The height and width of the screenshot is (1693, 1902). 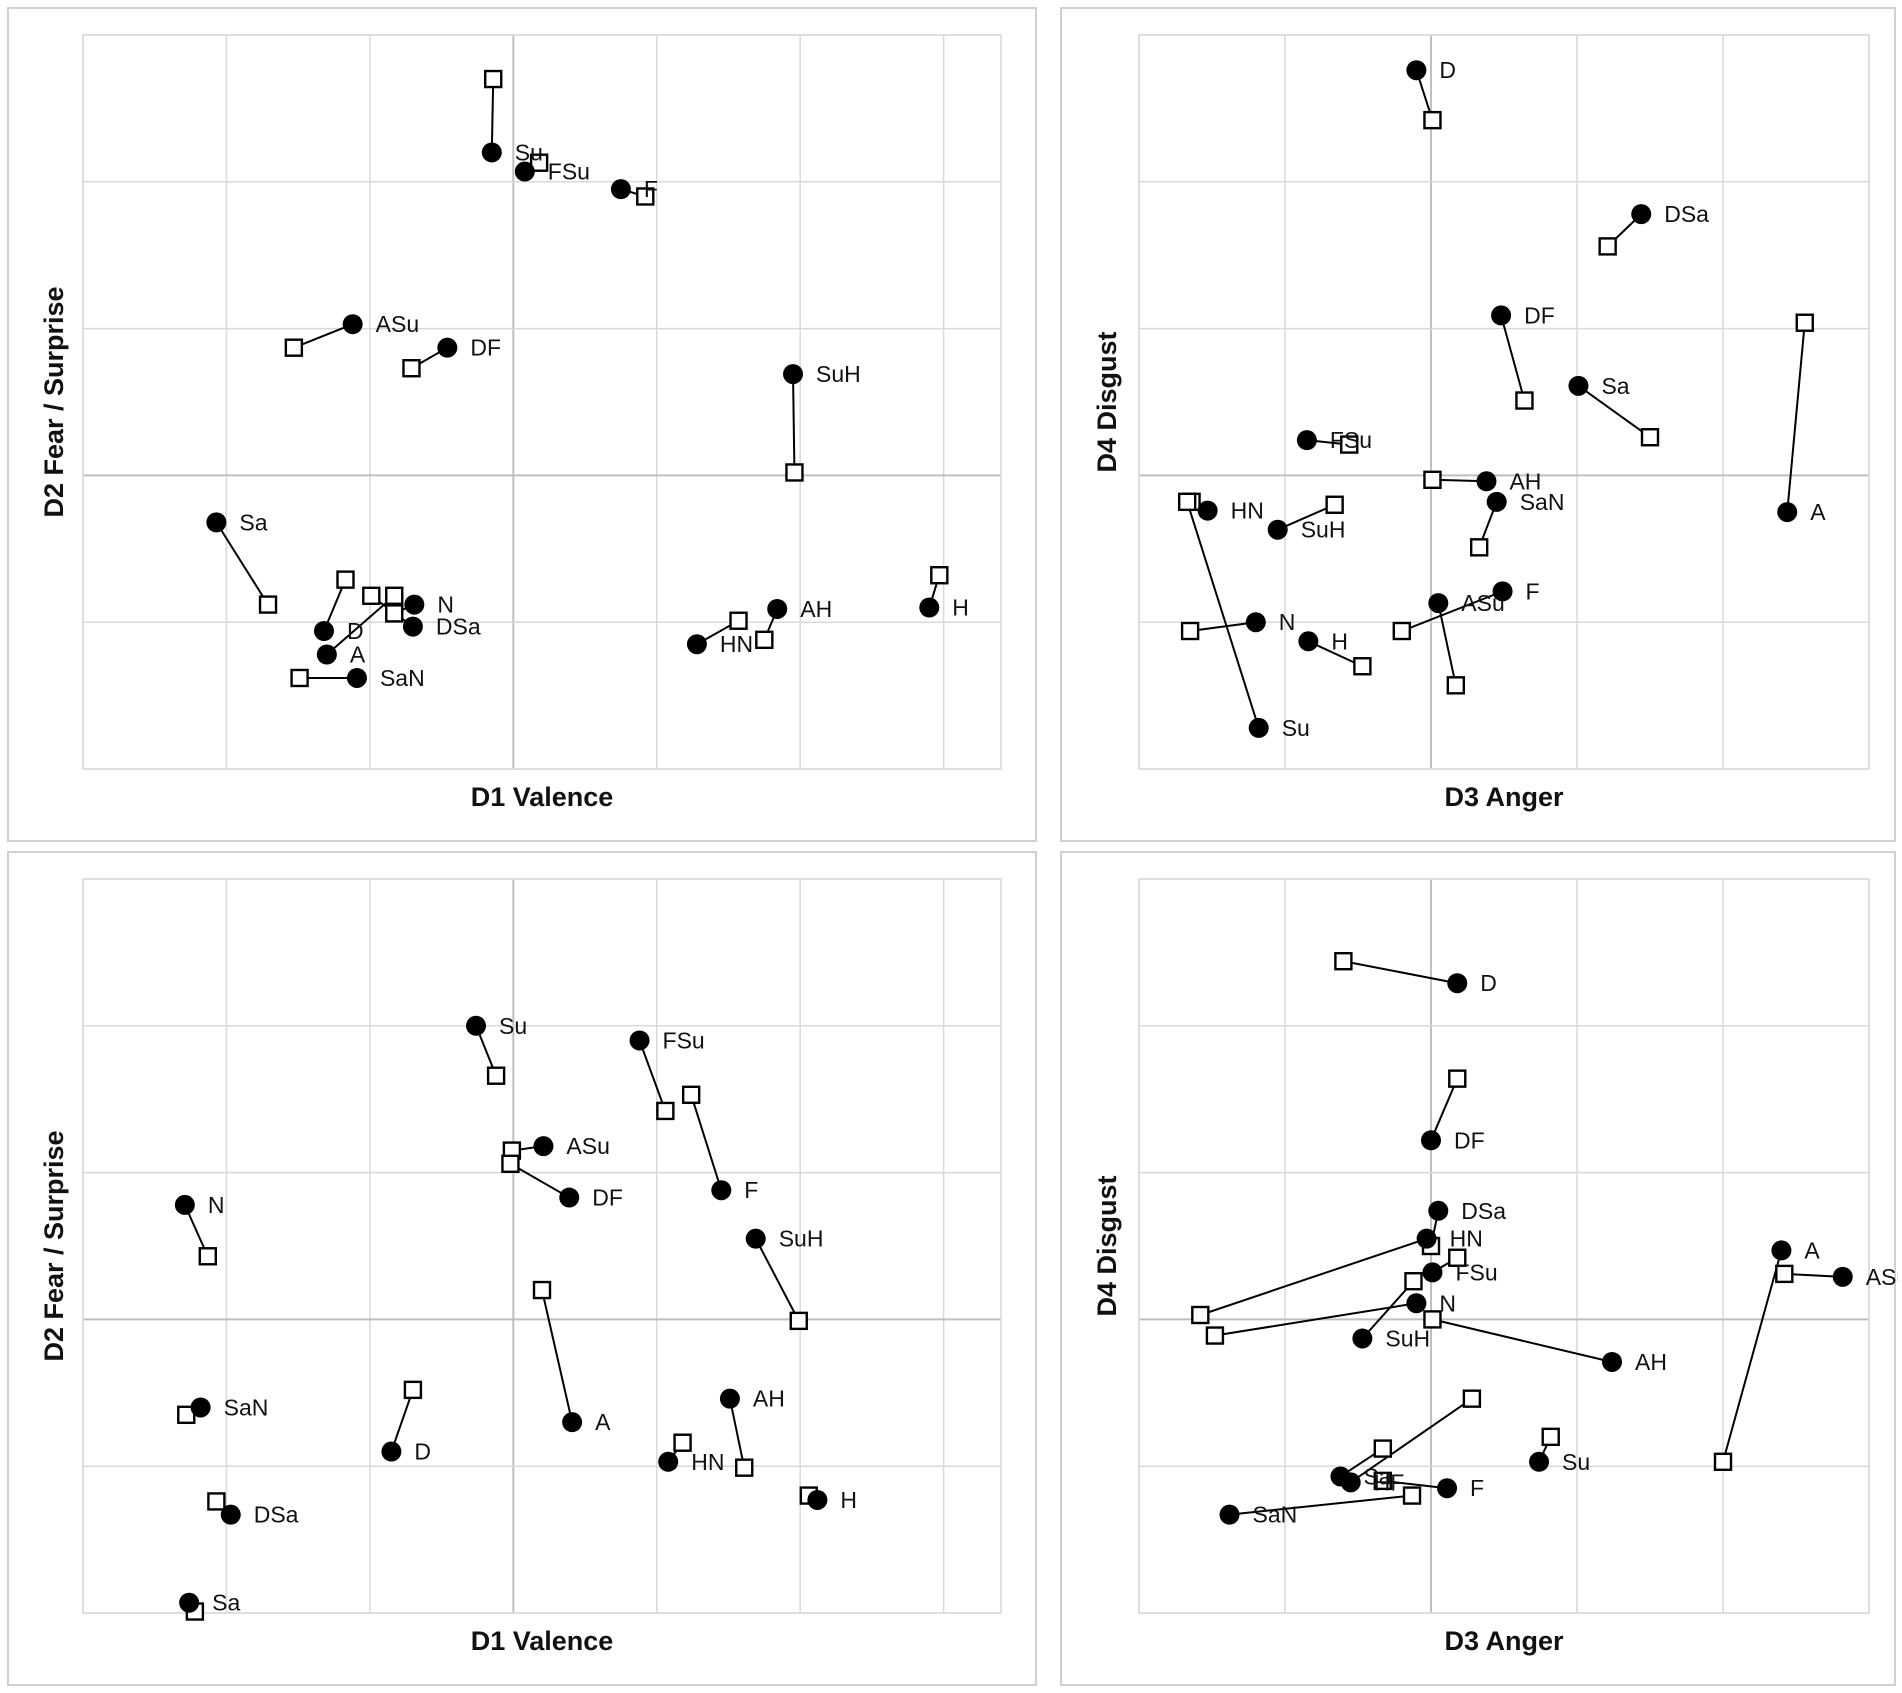 I want to click on circle-markers: Su FSu ASu DF F SuH N A D SaN AH HN DSa H Sa, so click(x=515, y=1314).